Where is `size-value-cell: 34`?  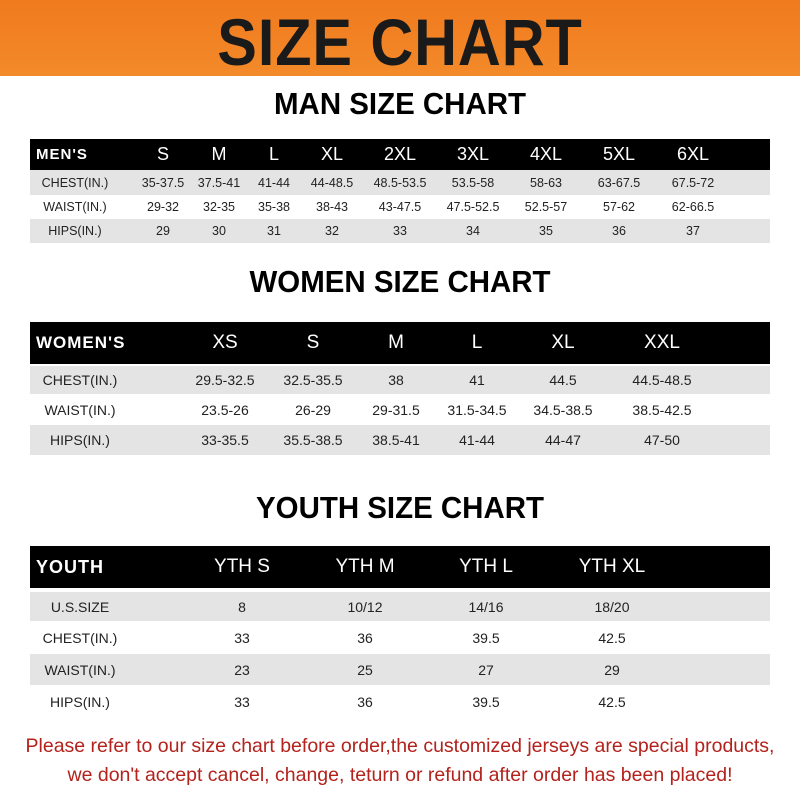 size-value-cell: 34 is located at coordinates (473, 231).